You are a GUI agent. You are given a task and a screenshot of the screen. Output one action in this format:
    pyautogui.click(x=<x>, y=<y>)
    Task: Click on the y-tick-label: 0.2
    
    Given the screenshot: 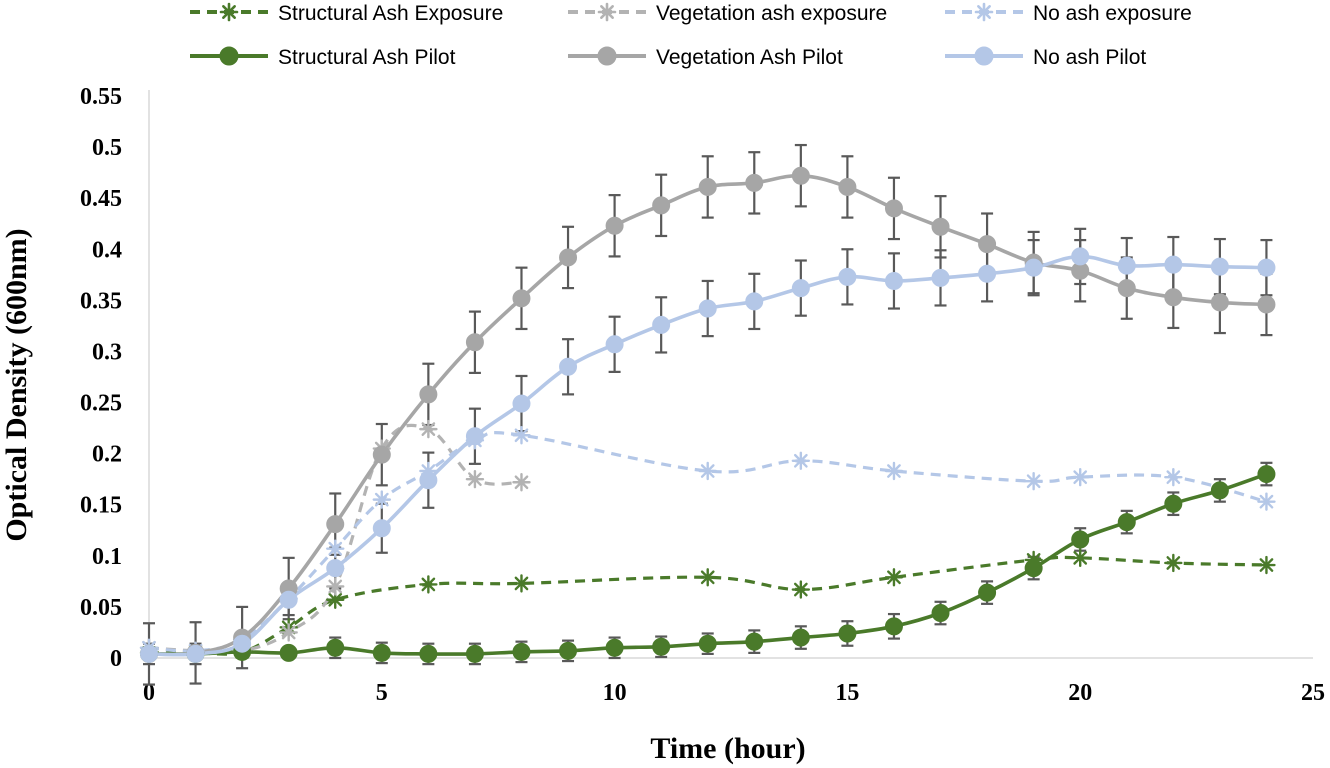 What is the action you would take?
    pyautogui.click(x=107, y=455)
    